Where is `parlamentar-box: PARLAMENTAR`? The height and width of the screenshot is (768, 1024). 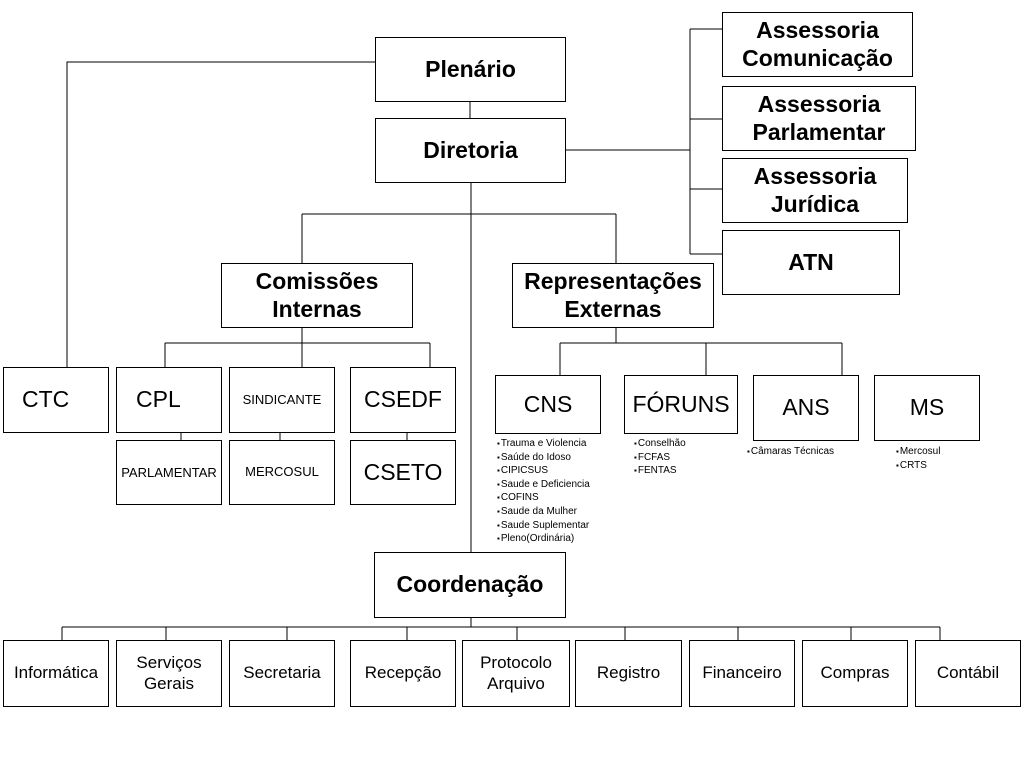 parlamentar-box: PARLAMENTAR is located at coordinates (169, 472).